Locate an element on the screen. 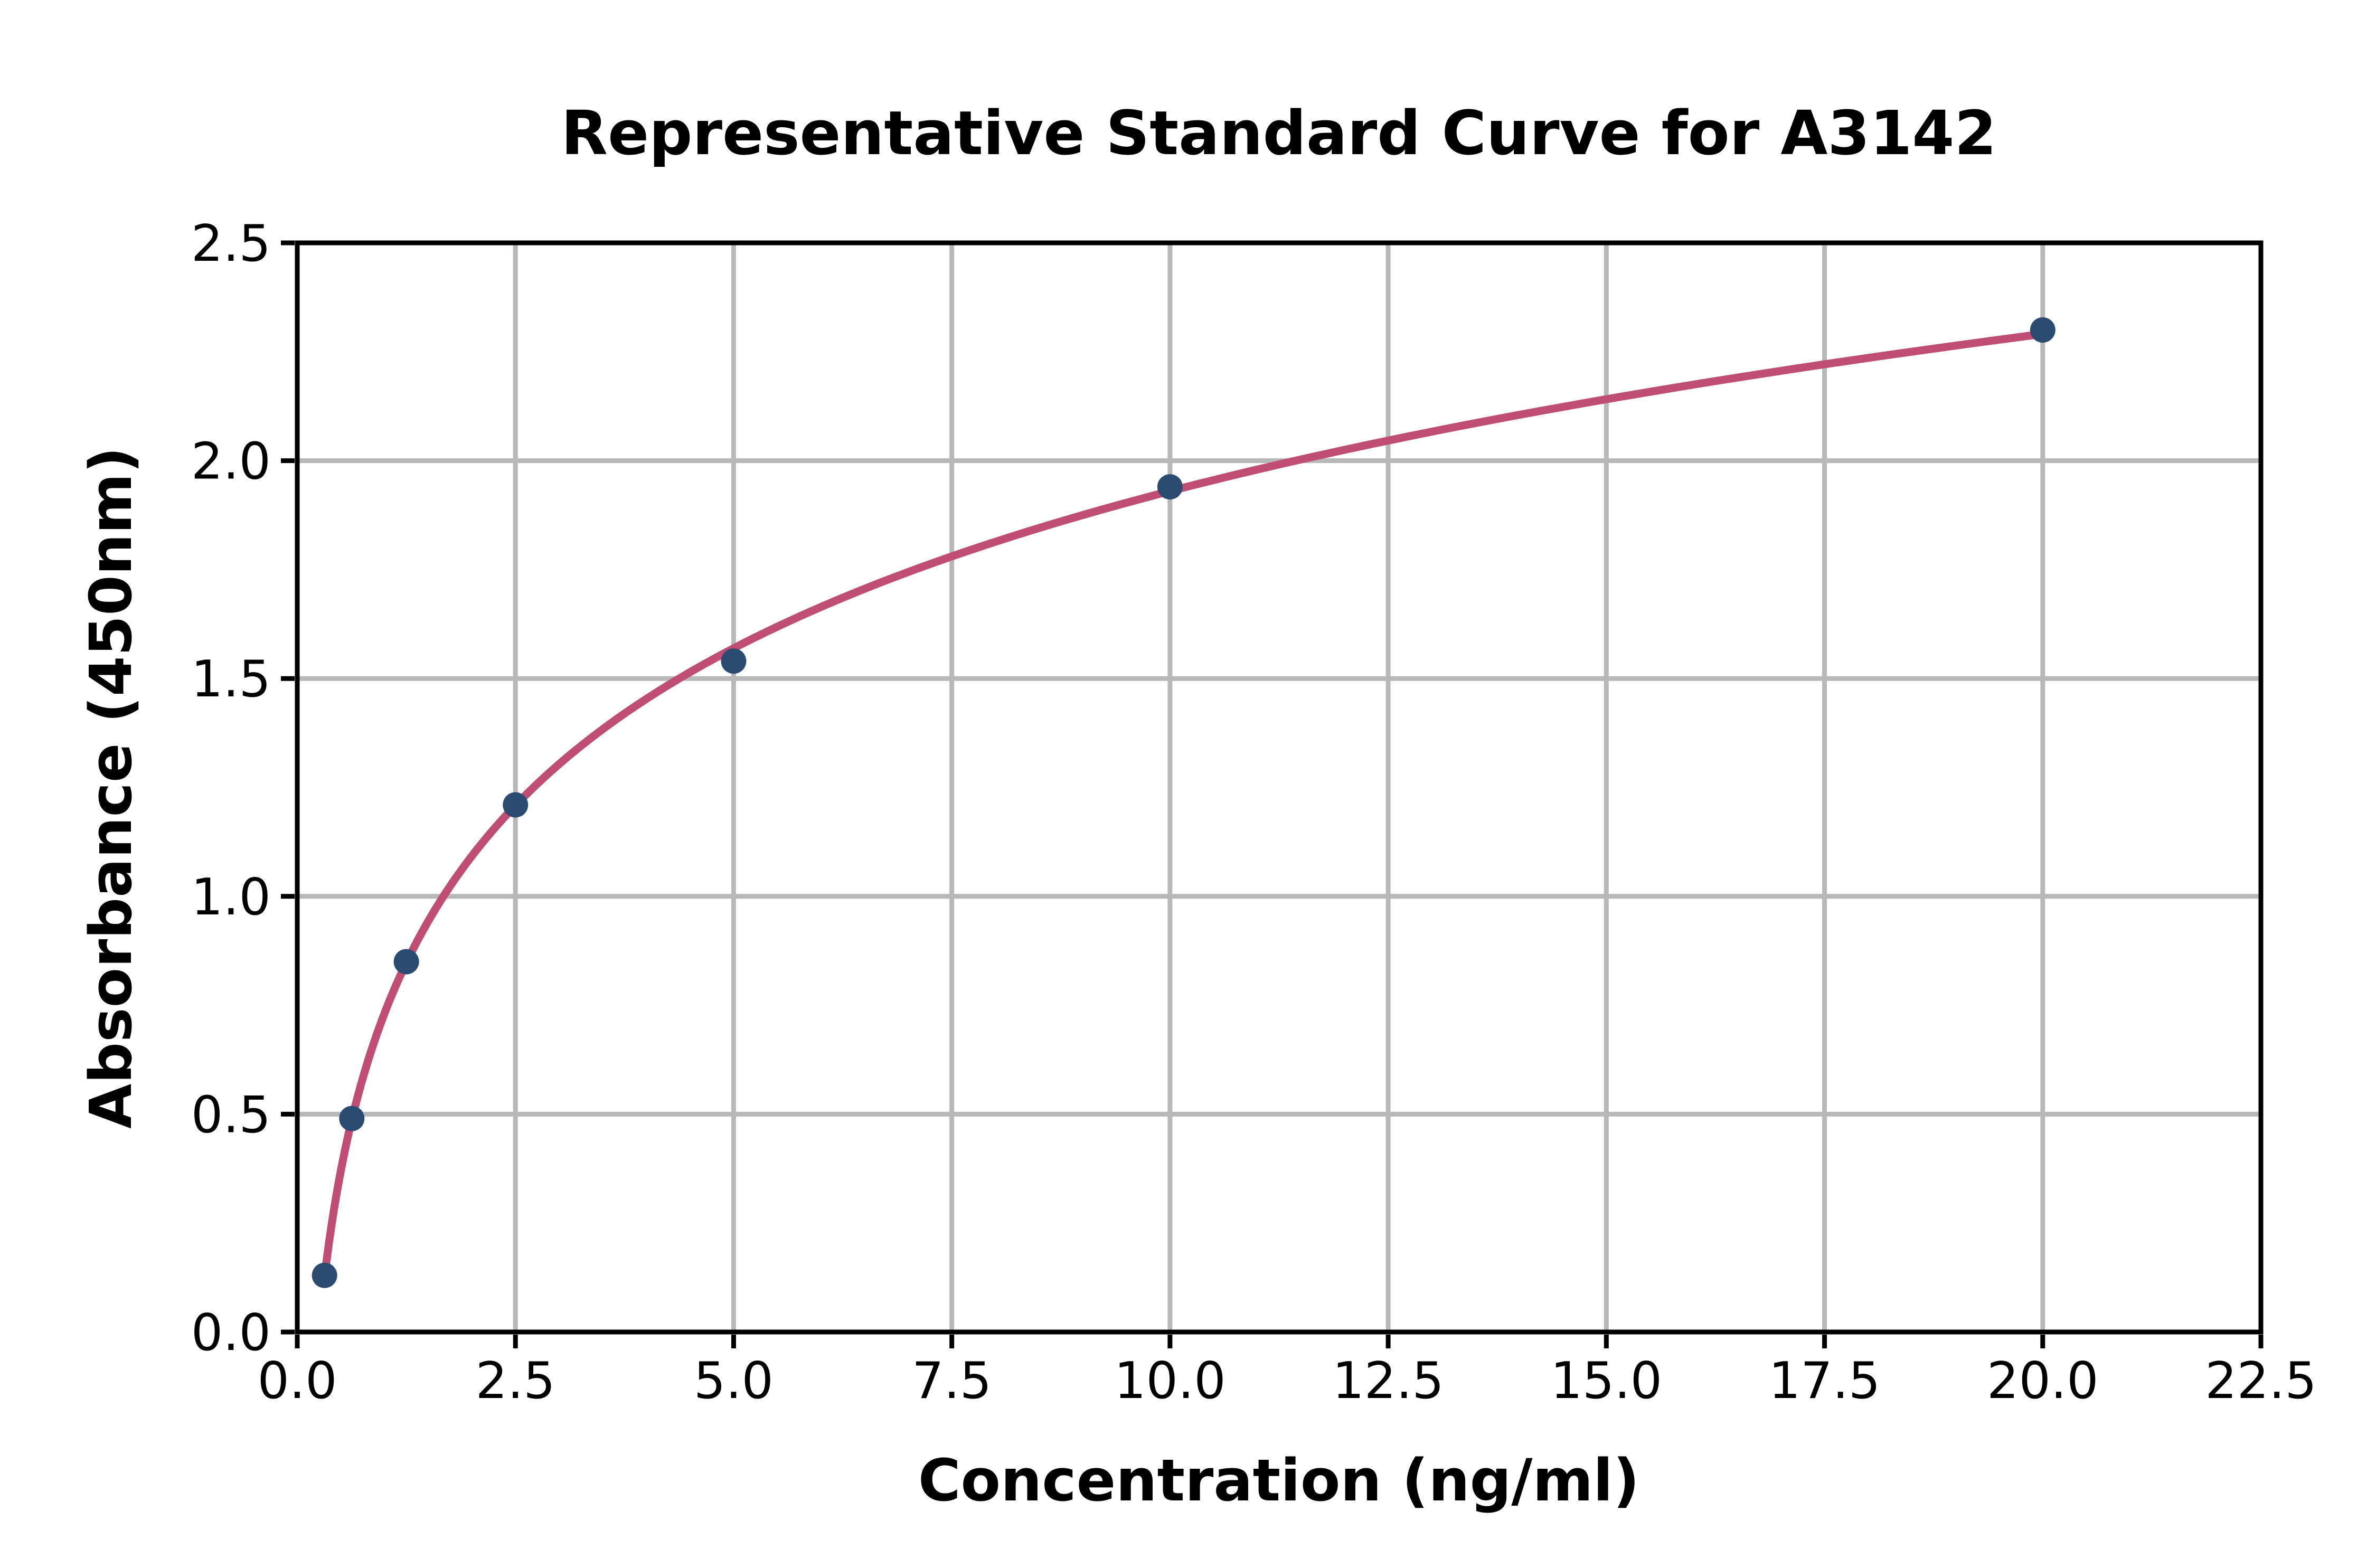  y-tick-label: 2.0 is located at coordinates (231, 462).